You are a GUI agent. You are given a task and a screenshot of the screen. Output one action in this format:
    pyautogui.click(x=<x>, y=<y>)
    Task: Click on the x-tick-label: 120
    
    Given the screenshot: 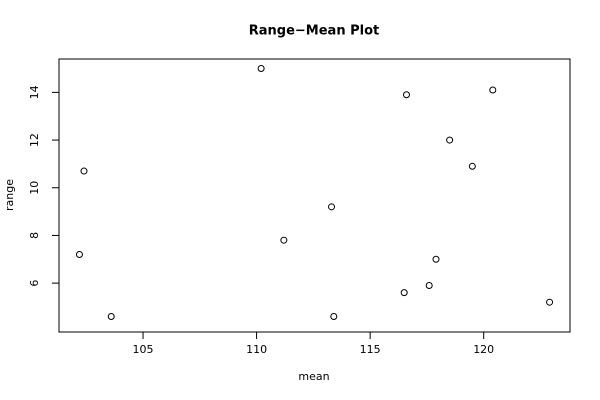 What is the action you would take?
    pyautogui.click(x=483, y=349)
    